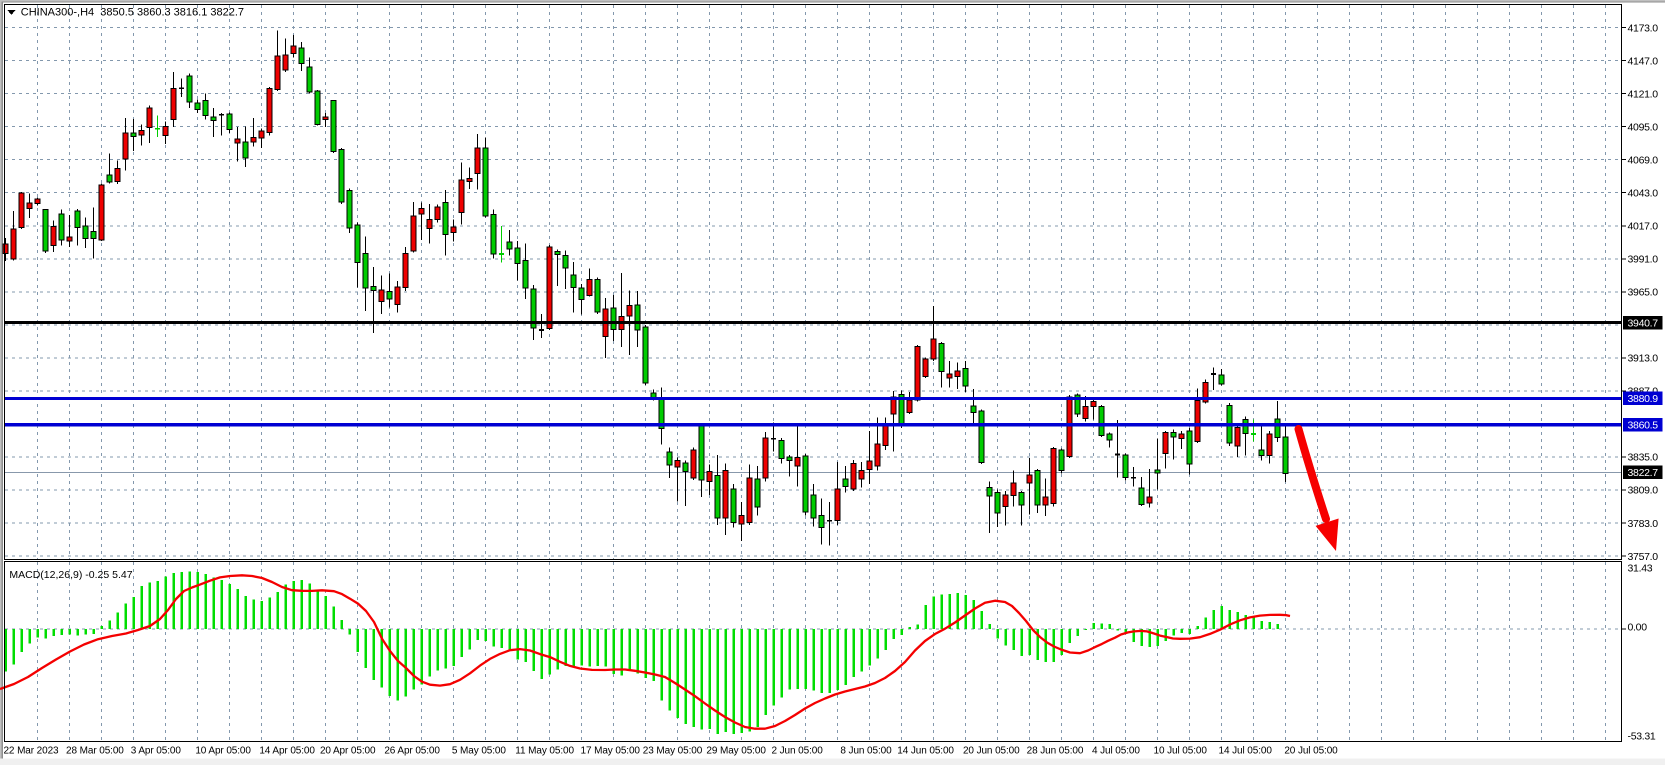 This screenshot has width=1665, height=770. Describe the element at coordinates (1643, 458) in the screenshot. I see `svg-text: 3835.0` at that location.